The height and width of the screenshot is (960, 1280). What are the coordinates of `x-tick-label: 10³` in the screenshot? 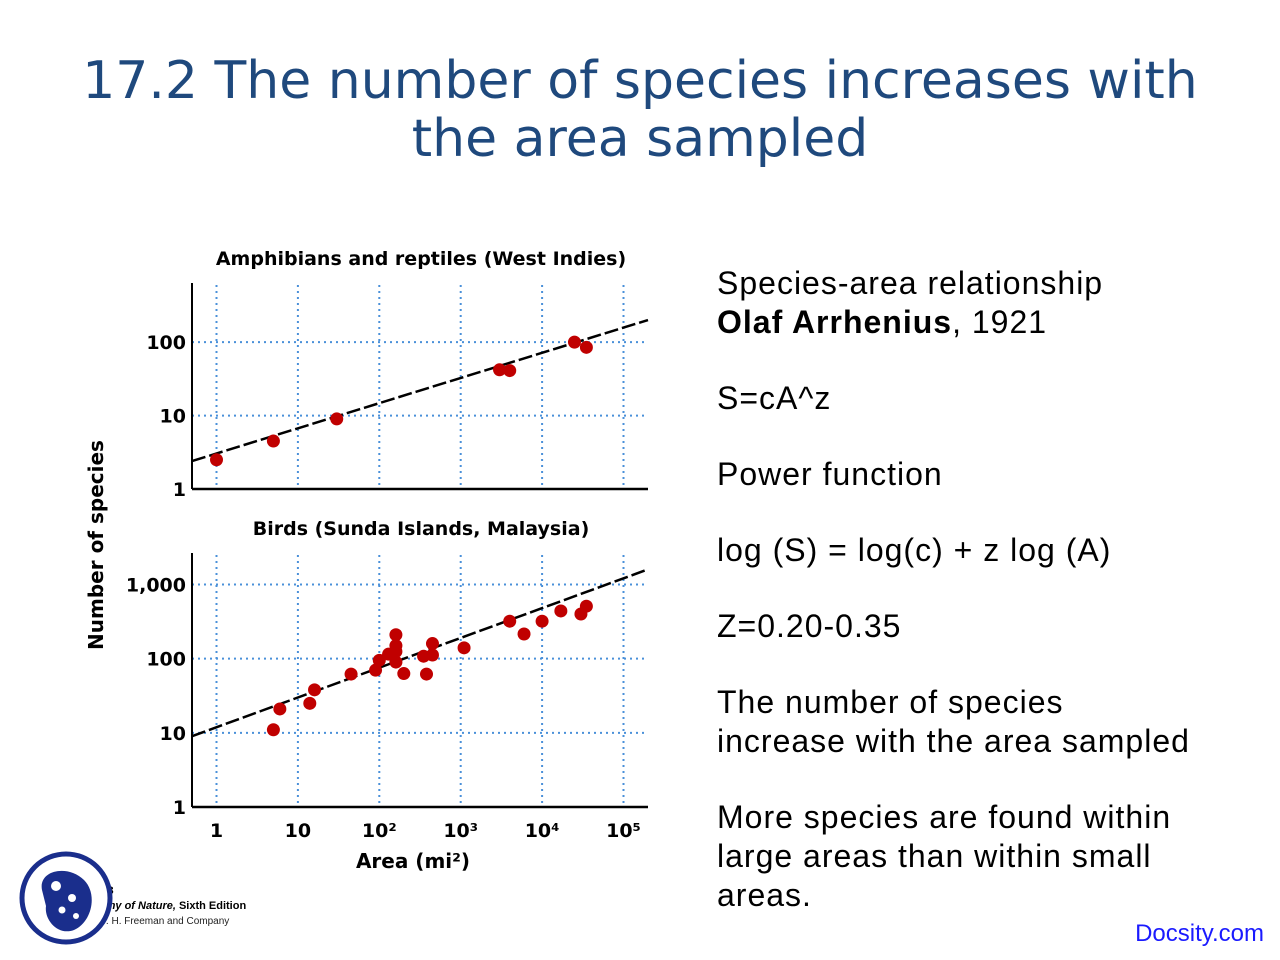 It's located at (460, 831).